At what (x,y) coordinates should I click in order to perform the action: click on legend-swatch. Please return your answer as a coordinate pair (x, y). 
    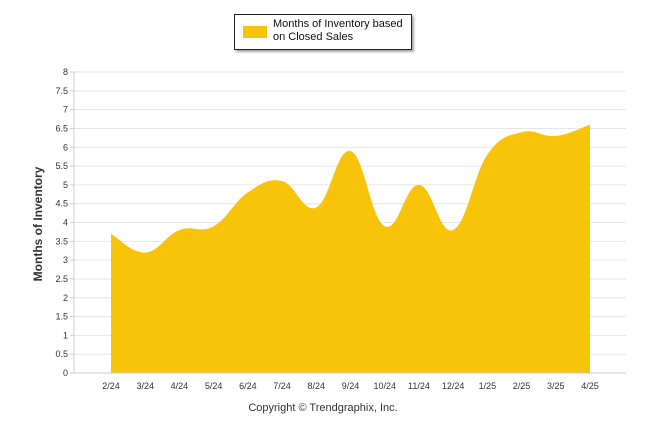
    Looking at the image, I should click on (255, 32).